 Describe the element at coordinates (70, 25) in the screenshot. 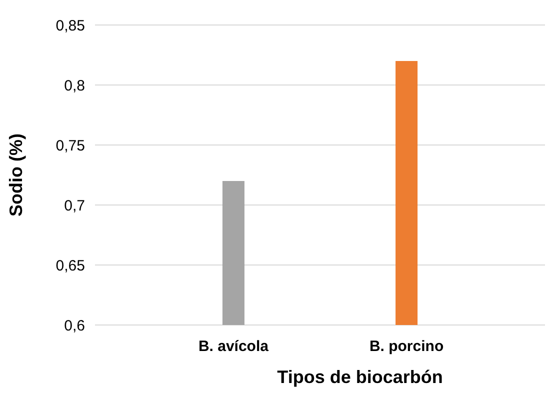

I see `y-tick-label: 0,85` at that location.